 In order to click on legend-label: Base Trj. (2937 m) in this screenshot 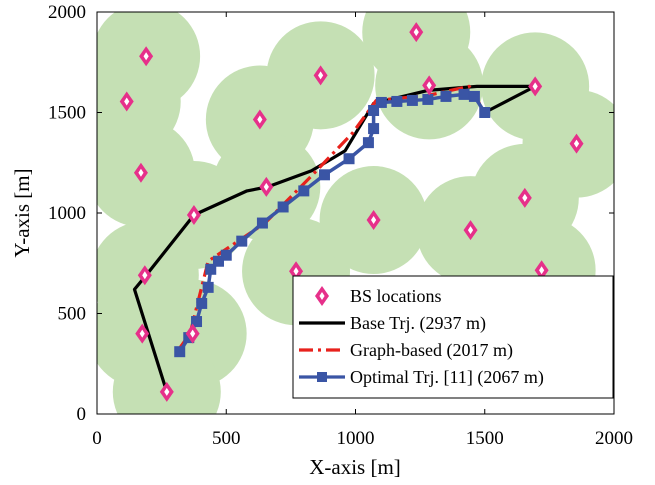, I will do `click(418, 323)`.